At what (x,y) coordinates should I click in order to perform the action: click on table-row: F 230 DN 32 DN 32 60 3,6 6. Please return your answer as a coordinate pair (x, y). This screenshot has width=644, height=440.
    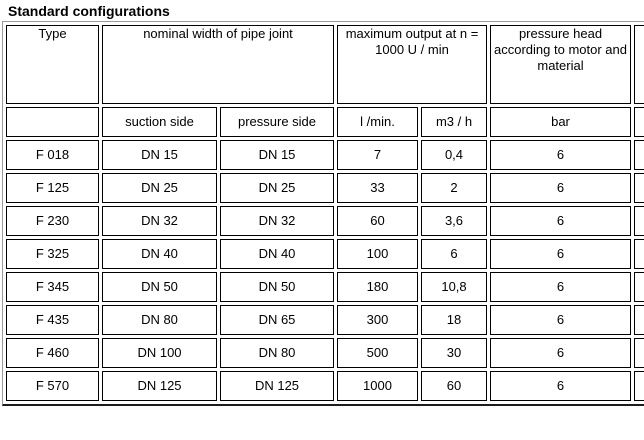
    Looking at the image, I should click on (325, 221).